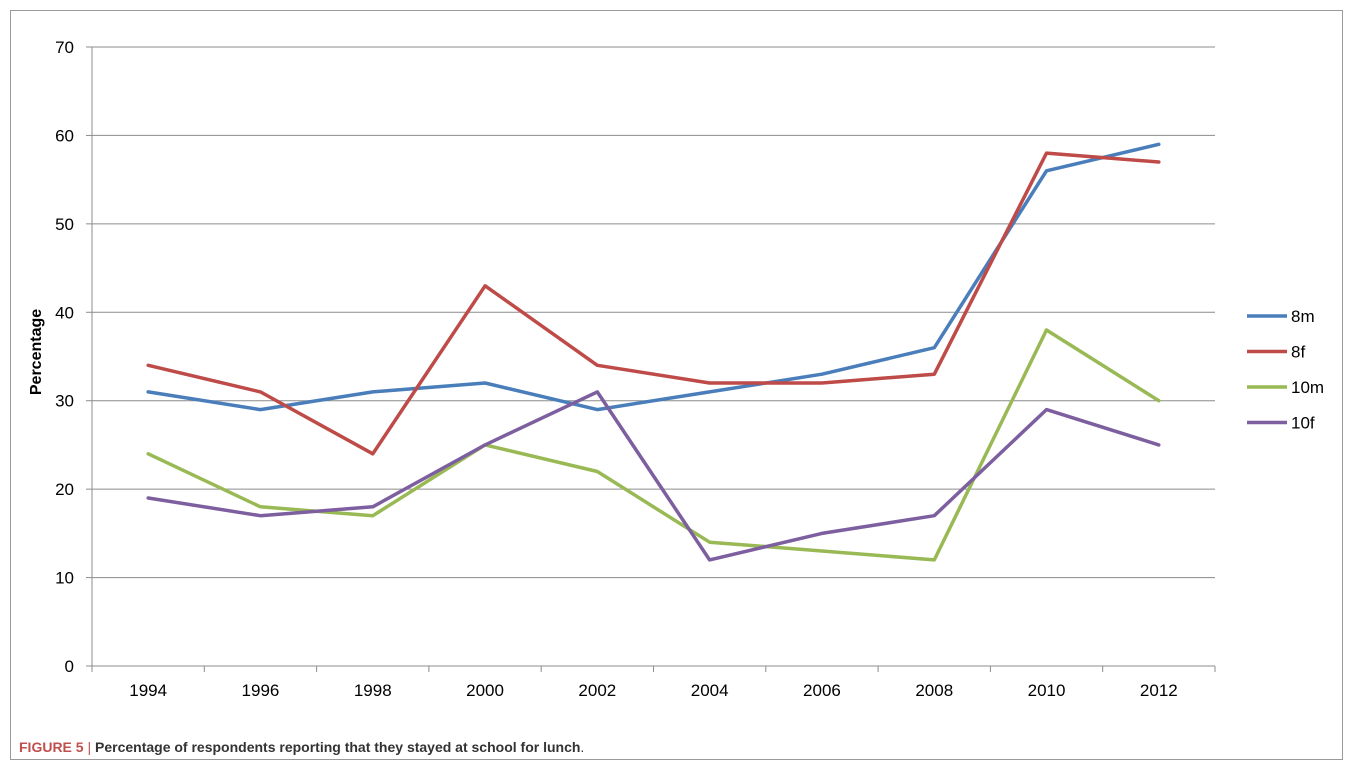 The height and width of the screenshot is (772, 1355). I want to click on y-tick-label-20: 20, so click(64, 489).